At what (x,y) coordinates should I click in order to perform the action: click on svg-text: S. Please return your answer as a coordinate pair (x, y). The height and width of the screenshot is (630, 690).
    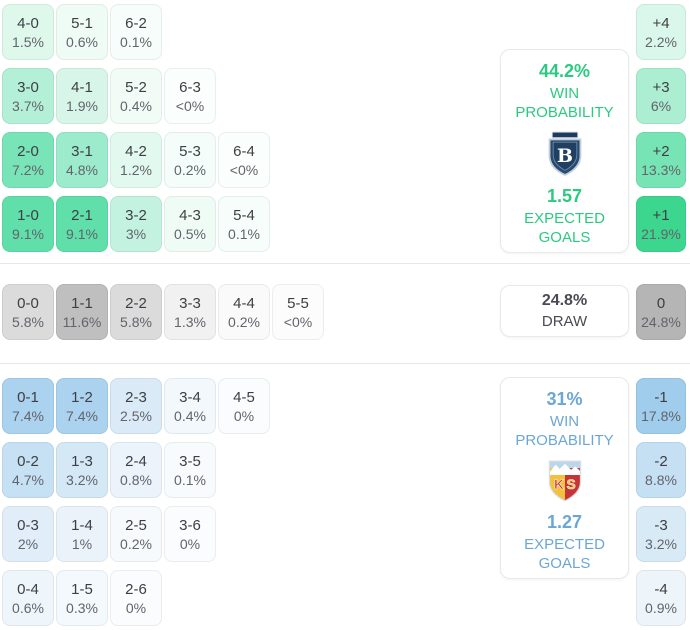
    Looking at the image, I should click on (570, 484).